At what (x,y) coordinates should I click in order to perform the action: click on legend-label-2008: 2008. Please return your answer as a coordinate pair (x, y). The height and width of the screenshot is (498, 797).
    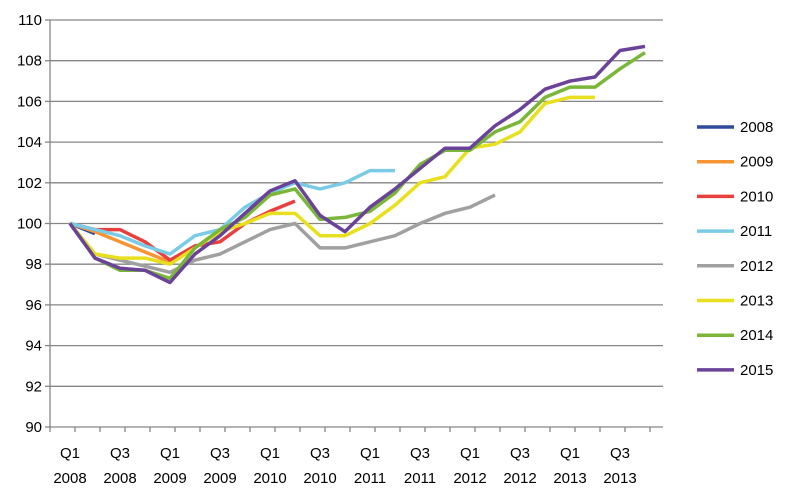
    Looking at the image, I should click on (756, 127).